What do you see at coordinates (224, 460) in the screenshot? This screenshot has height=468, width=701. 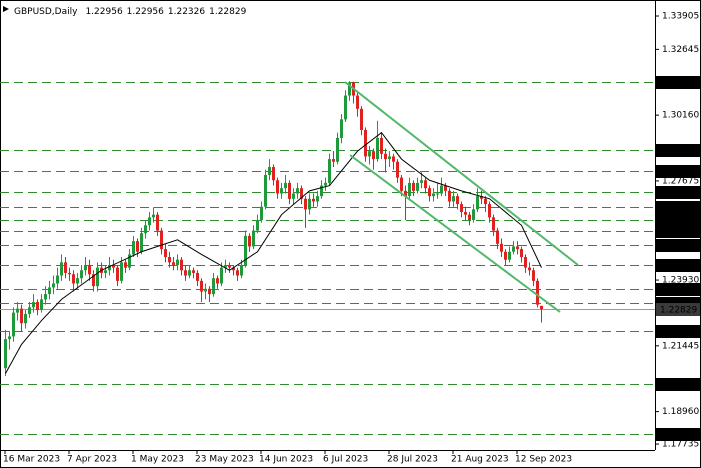 I see `x-tick-label: 23 May 2023` at bounding box center [224, 460].